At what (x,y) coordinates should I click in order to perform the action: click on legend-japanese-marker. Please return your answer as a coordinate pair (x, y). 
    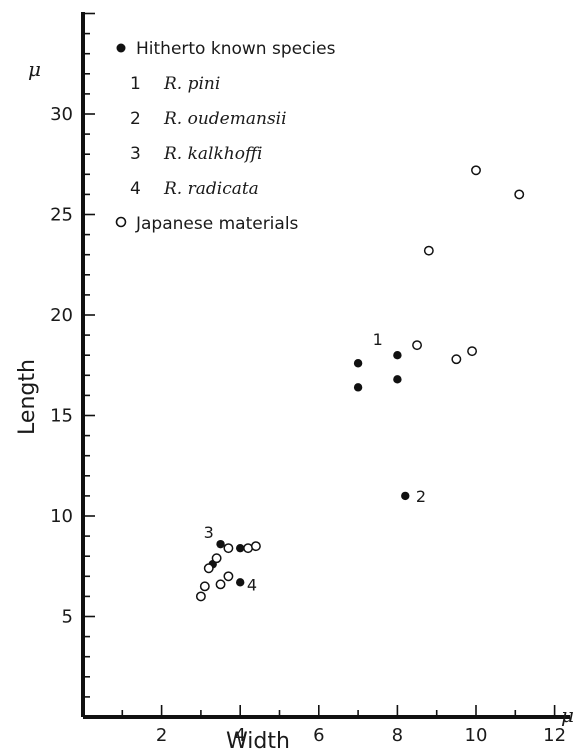
    Looking at the image, I should click on (121, 222).